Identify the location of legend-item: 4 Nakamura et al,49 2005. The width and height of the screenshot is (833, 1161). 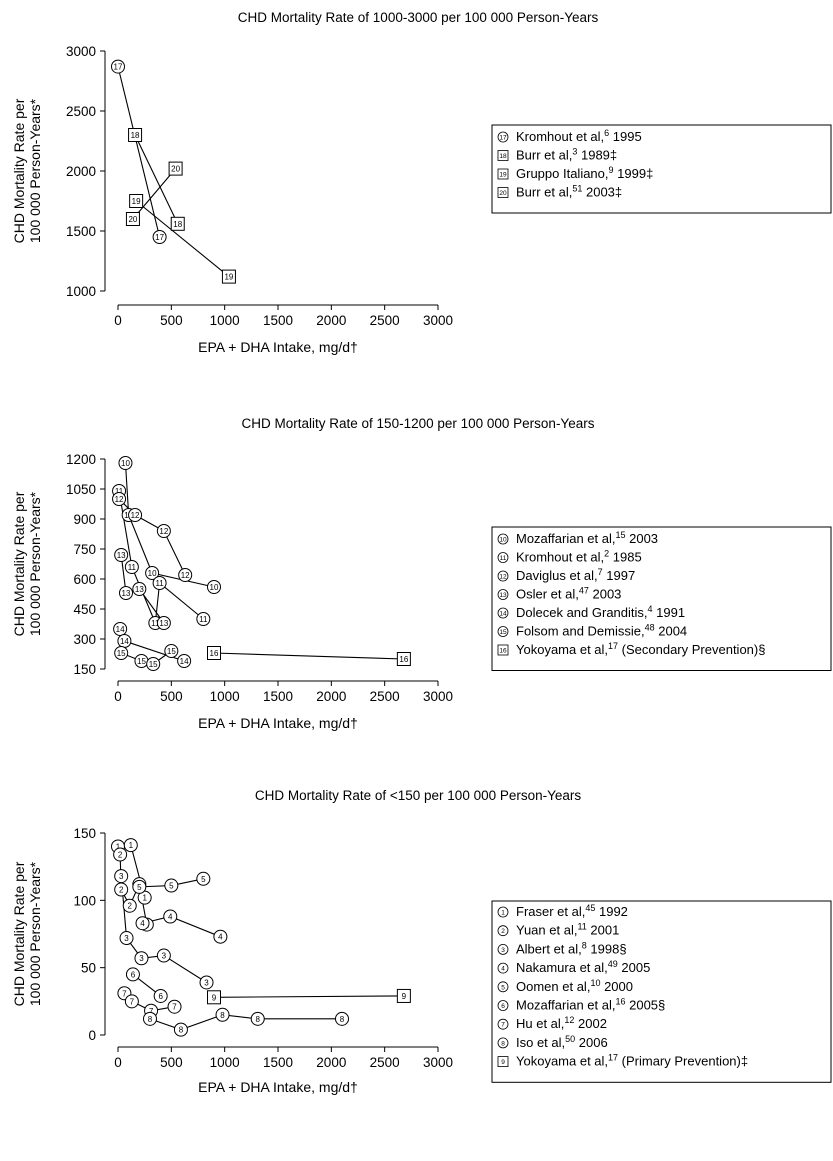
(573, 967).